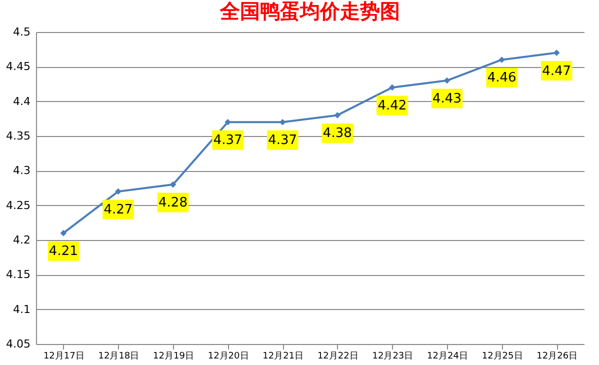  I want to click on y-tick-label: 4.4, so click(21, 101).